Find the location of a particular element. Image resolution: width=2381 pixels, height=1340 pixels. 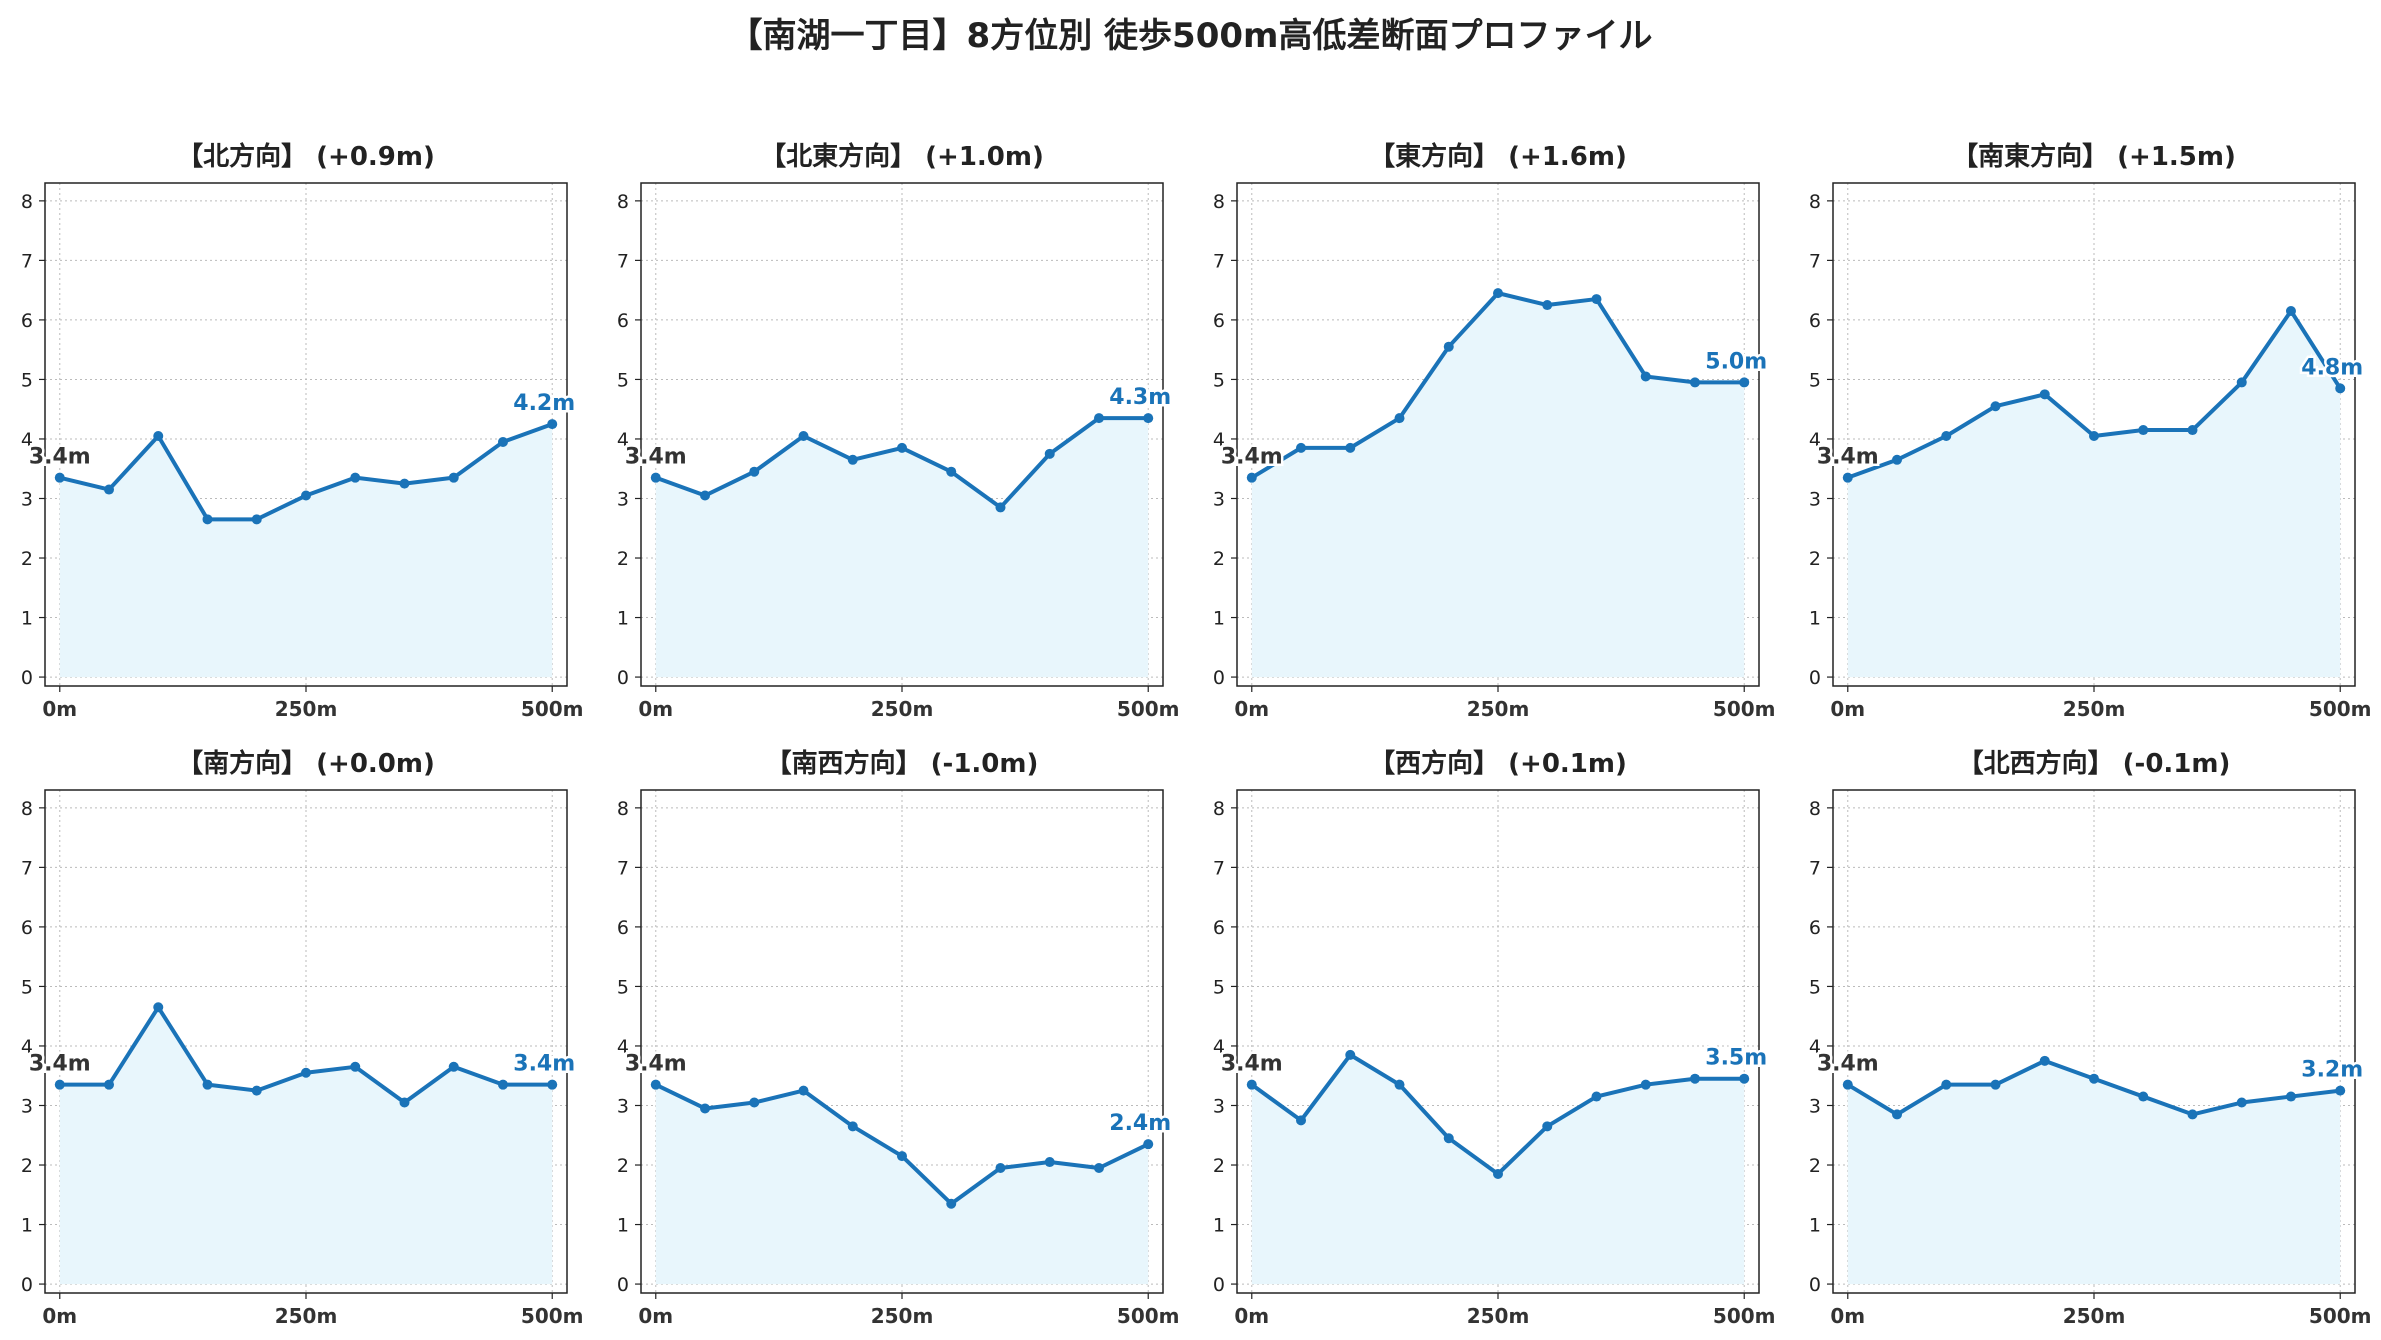

subplot-title: 【北方向】 (+0.9m) is located at coordinates (306, 156).